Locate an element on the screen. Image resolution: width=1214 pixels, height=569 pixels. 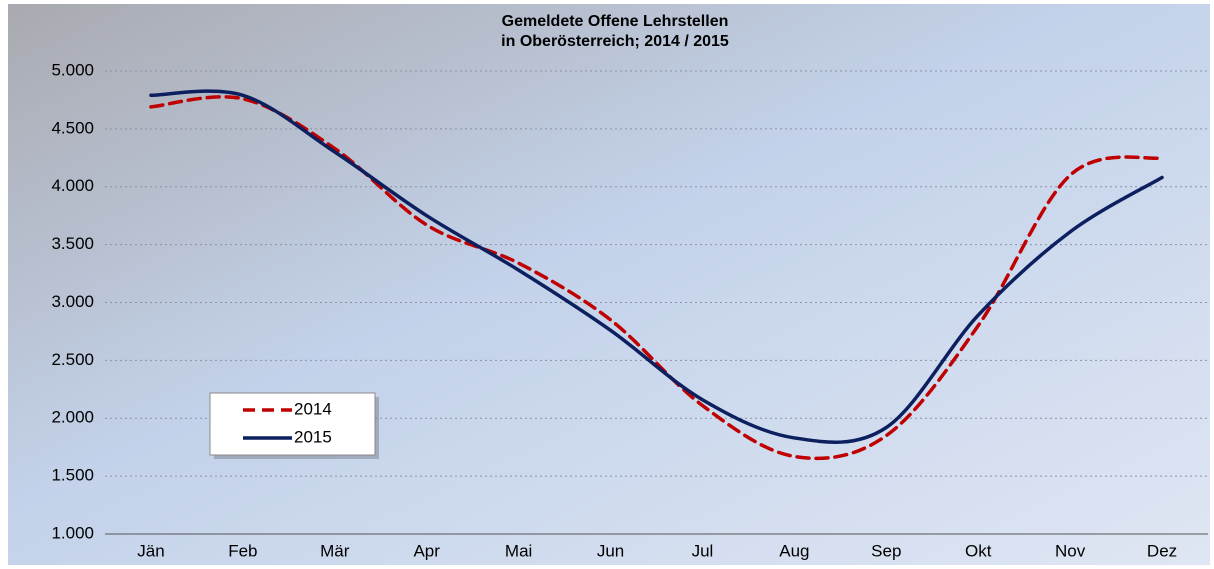
legend-label: 2014 is located at coordinates (313, 408).